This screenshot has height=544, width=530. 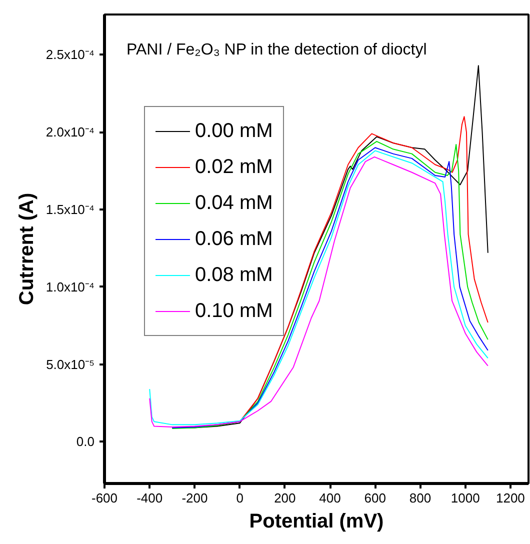 I want to click on x-axis-title: Potential (mV), so click(x=316, y=521).